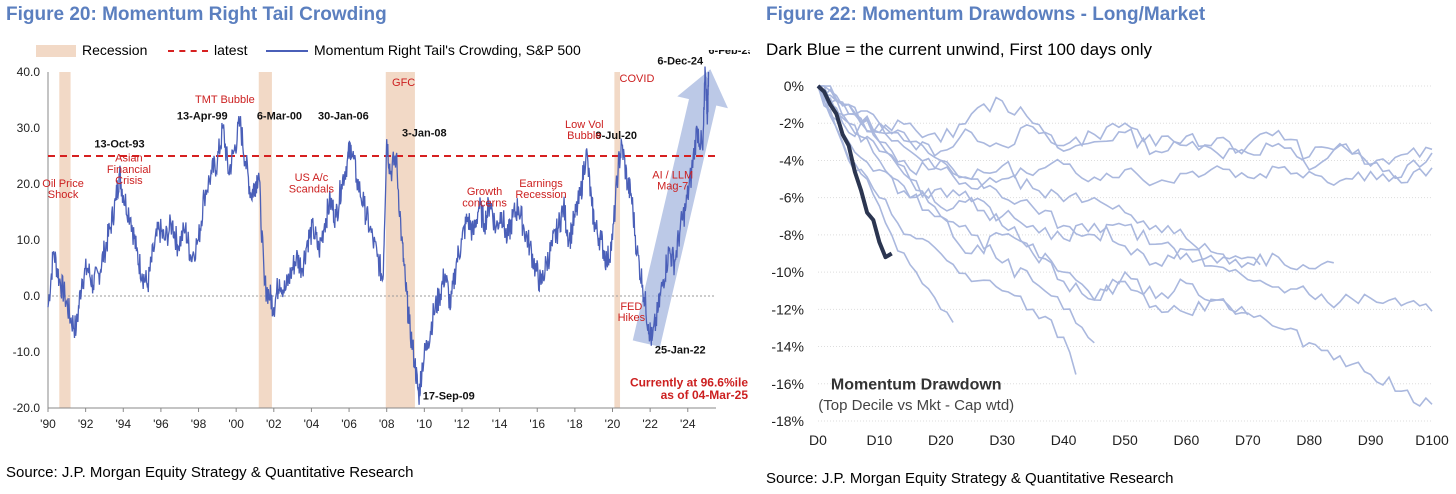  Describe the element at coordinates (202, 117) in the screenshot. I see `chart-annotation: 13-Apr-99` at that location.